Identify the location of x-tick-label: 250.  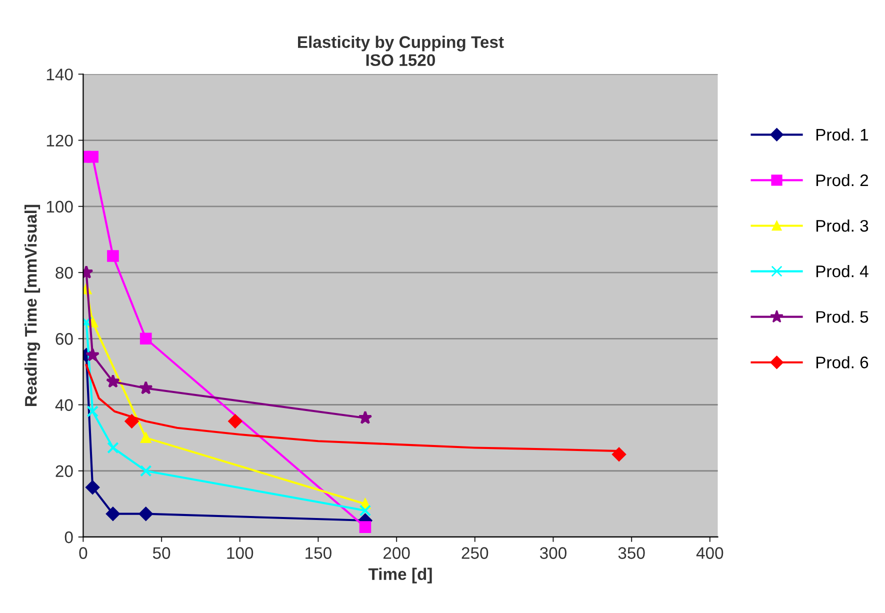
(475, 553).